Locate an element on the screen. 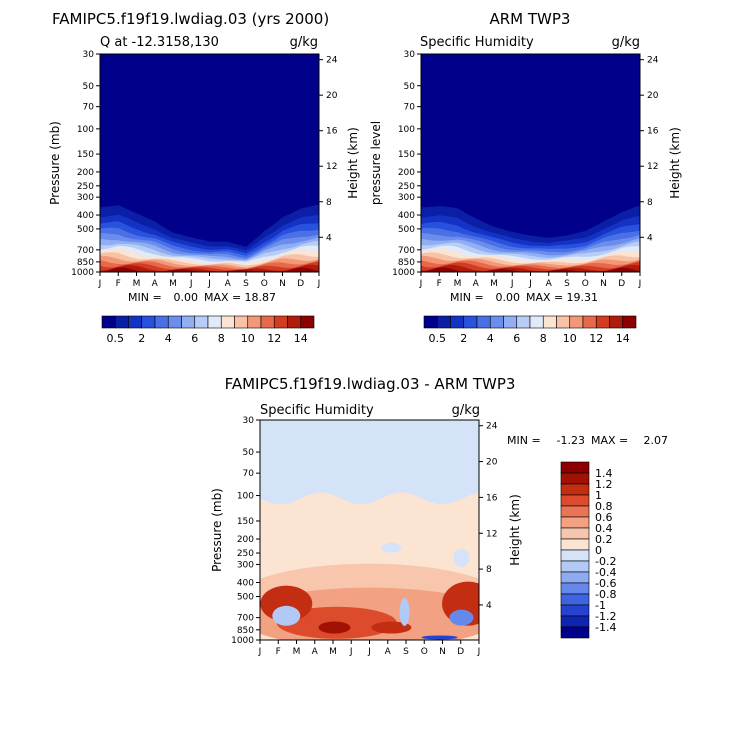 The image size is (733, 746). max-label: MAX = is located at coordinates (222, 297).